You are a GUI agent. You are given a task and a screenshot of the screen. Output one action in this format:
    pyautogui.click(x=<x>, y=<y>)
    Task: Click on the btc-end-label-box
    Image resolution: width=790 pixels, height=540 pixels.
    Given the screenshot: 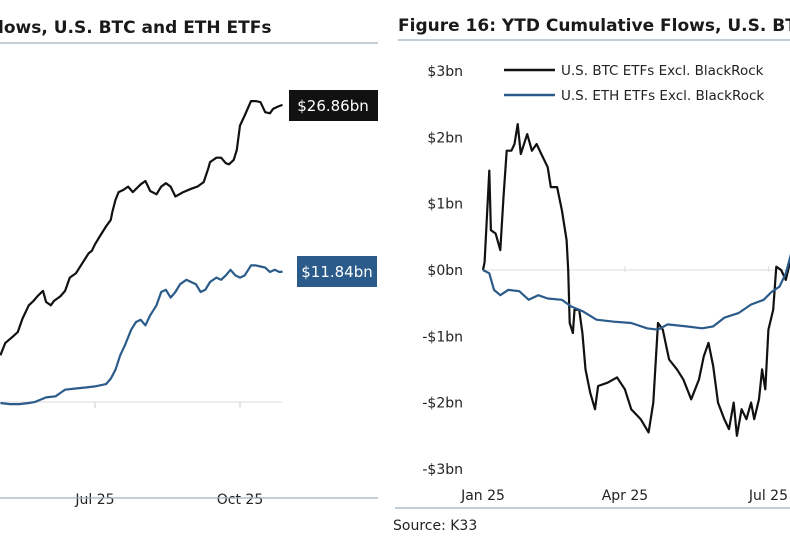 What is the action you would take?
    pyautogui.click(x=333, y=105)
    